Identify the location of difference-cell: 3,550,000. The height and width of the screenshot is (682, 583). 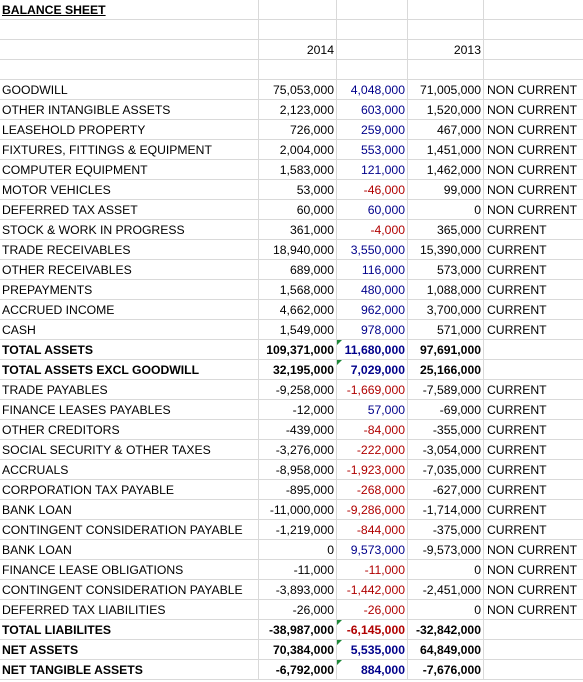
(372, 250).